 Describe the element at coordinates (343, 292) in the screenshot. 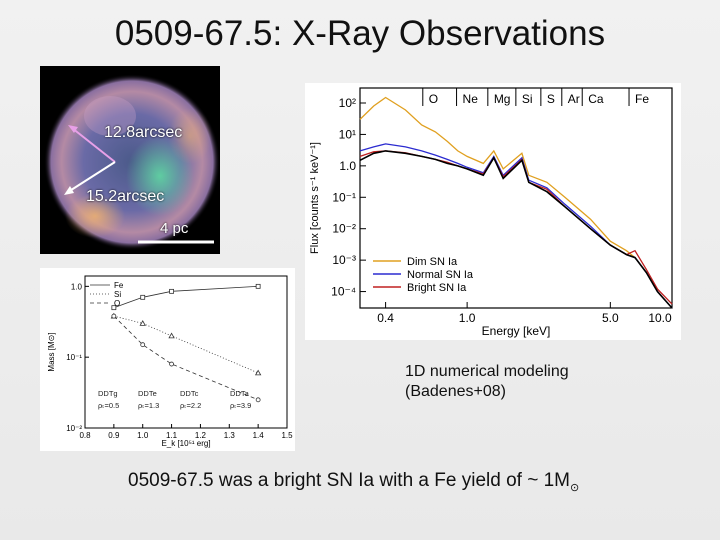

I see `spectrum-y-tick-label: 10⁻⁴` at that location.